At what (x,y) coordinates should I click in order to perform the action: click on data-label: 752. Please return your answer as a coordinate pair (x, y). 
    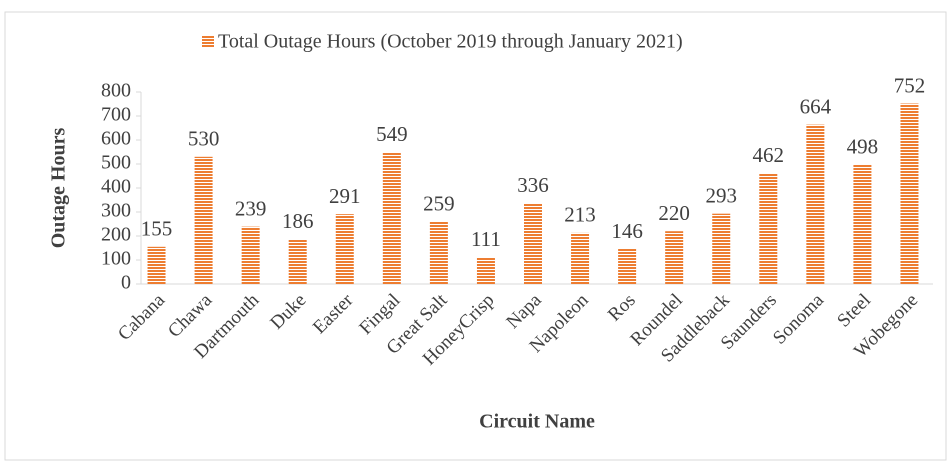
    Looking at the image, I should click on (910, 85).